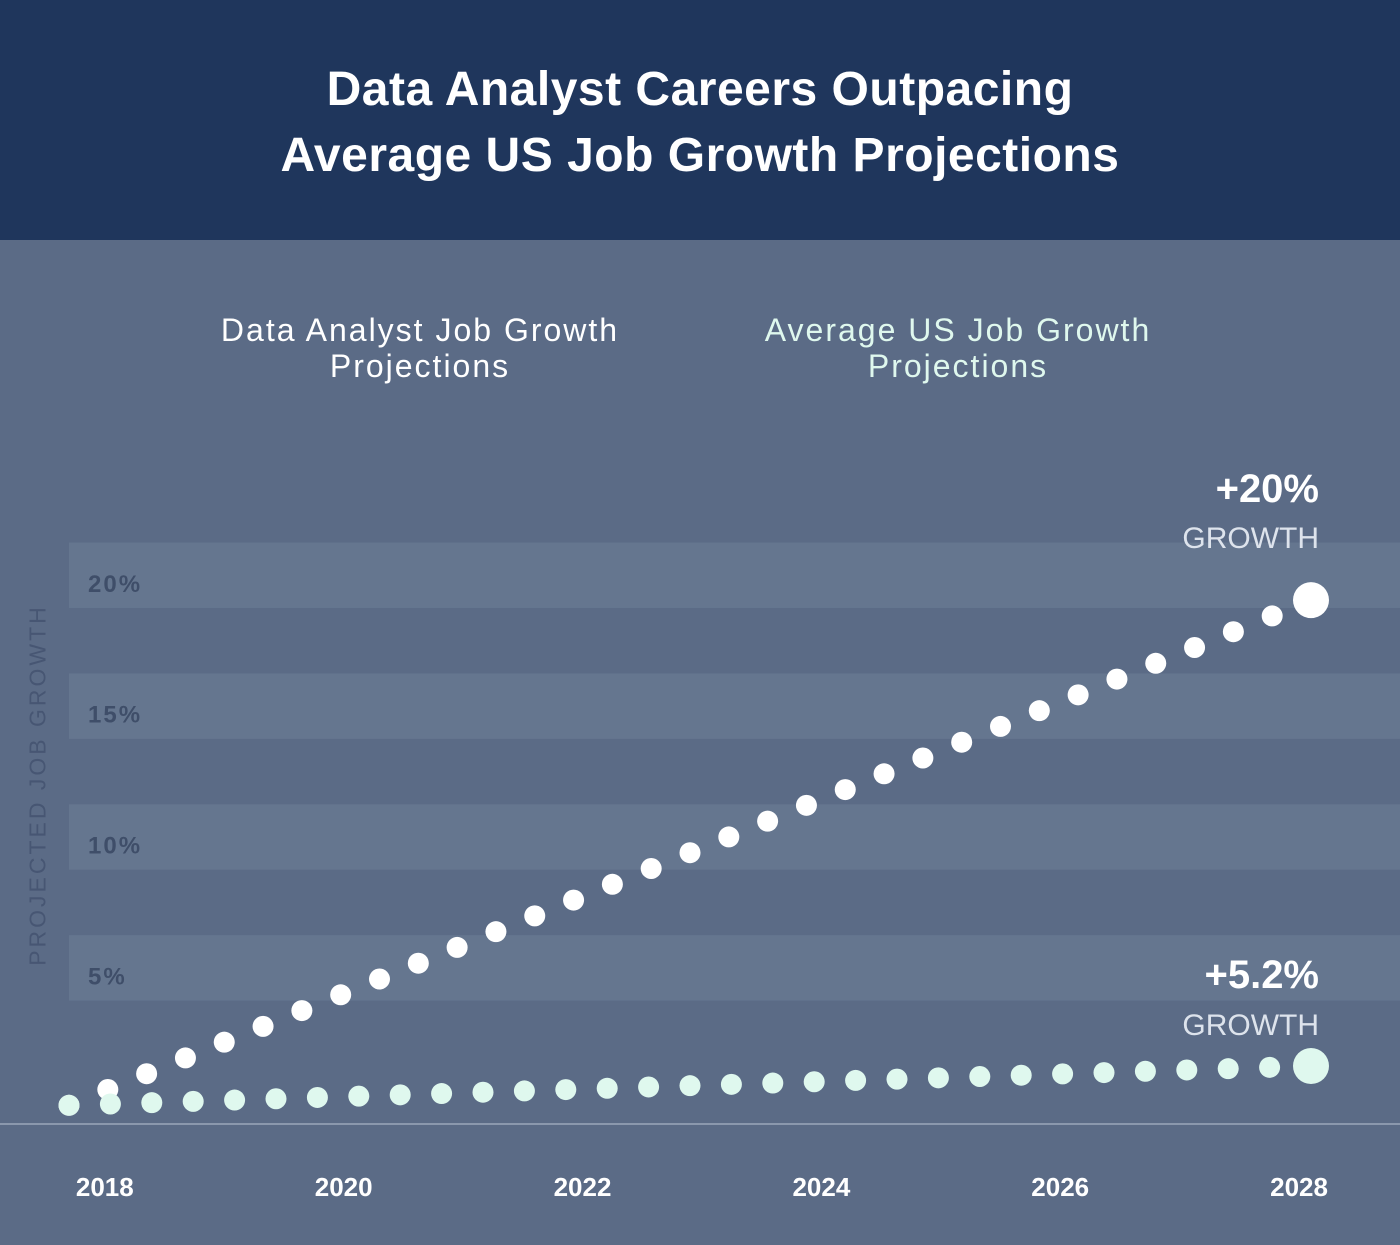  I want to click on x-tick-label-2020: 2020, so click(344, 1187).